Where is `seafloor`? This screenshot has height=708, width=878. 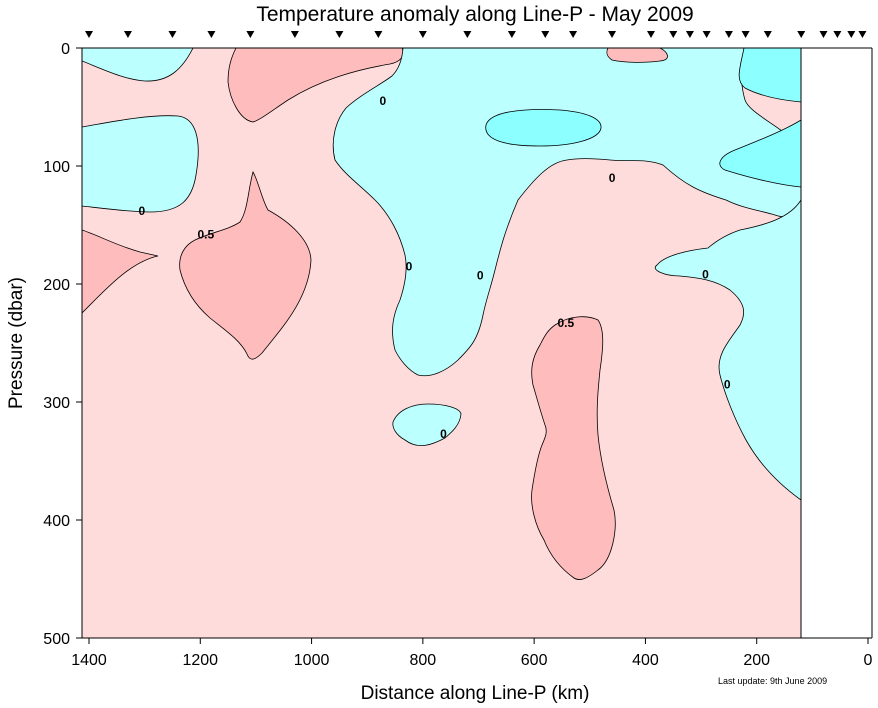
seafloor is located at coordinates (855, 359).